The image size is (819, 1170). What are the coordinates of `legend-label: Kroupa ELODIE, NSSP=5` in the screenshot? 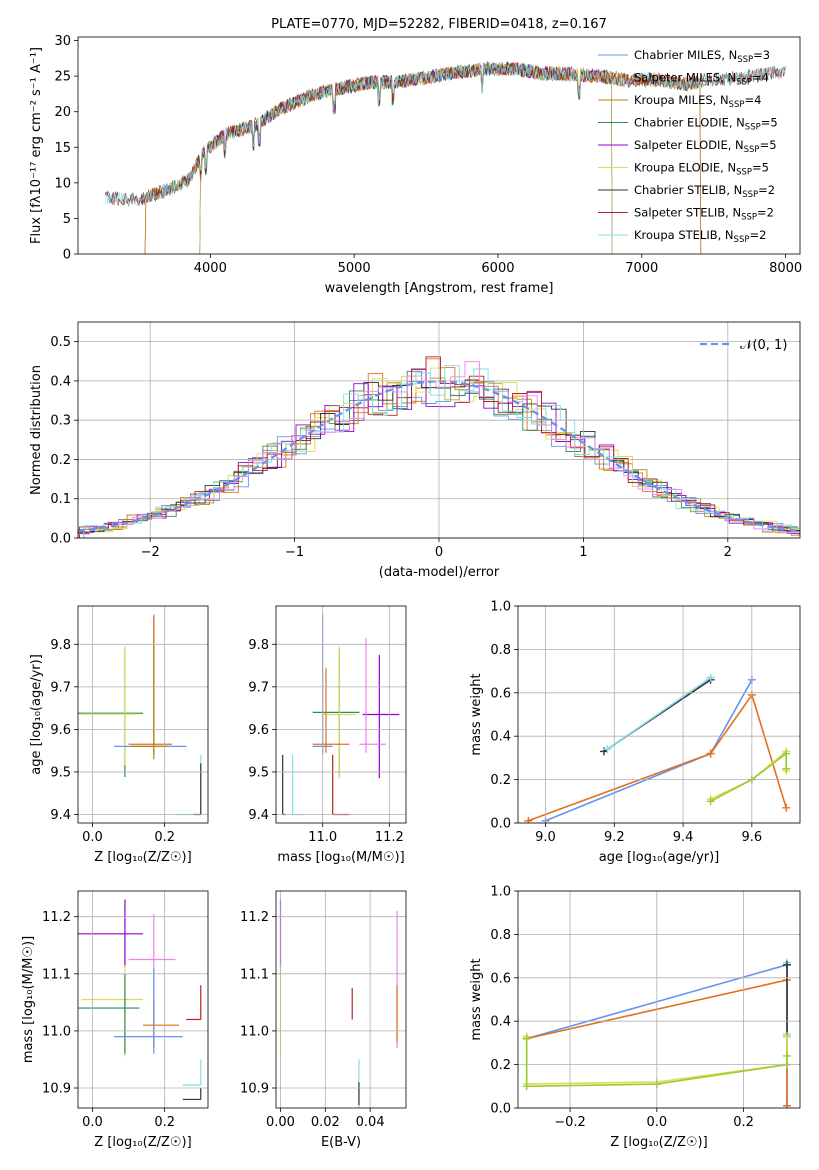 It's located at (701, 169).